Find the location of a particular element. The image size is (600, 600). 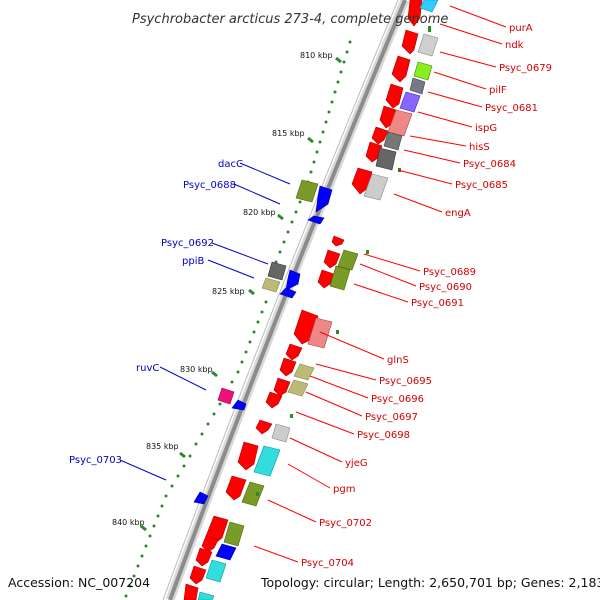

gene-label-psyc-0698: Psyc_0698 is located at coordinates (383, 435).